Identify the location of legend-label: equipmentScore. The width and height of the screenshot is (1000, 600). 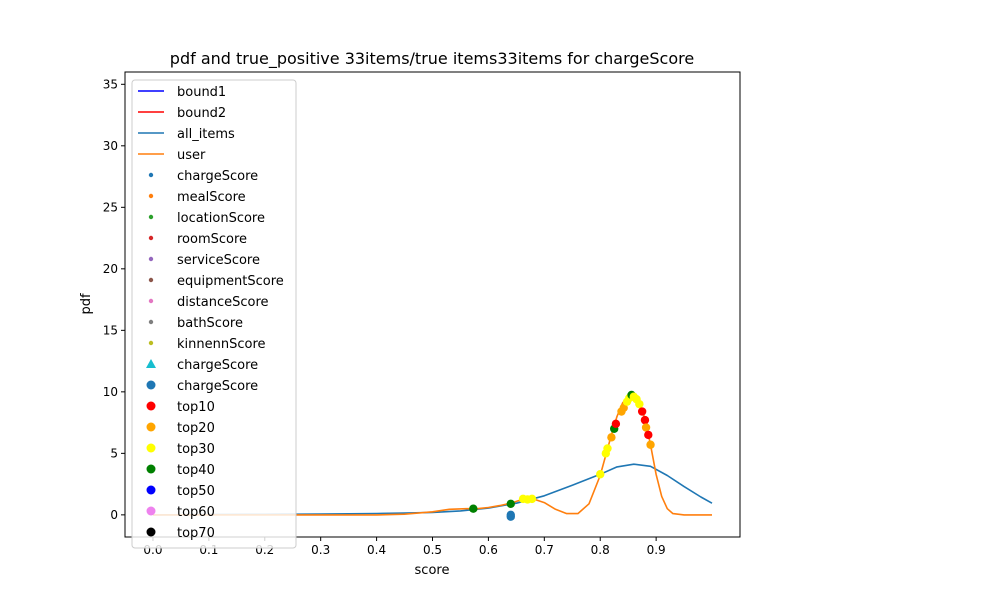
(230, 281).